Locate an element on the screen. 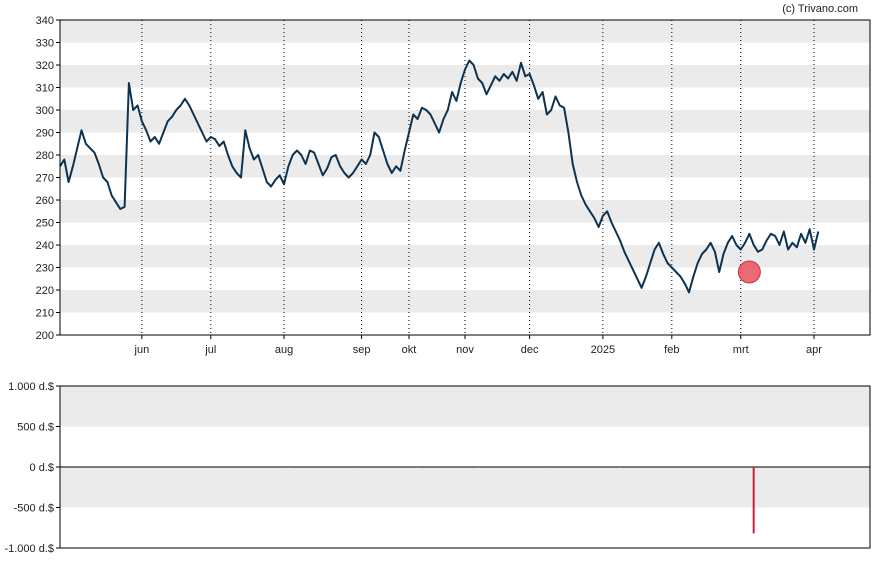  y-tick-label: 280 is located at coordinates (45, 156).